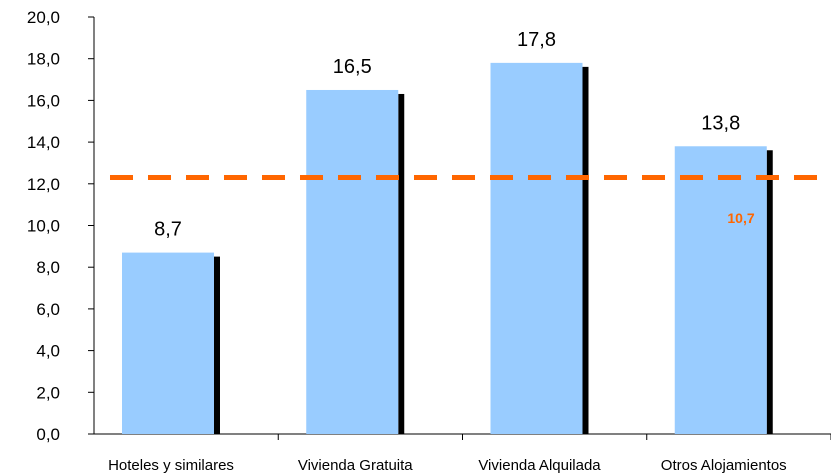  Describe the element at coordinates (355, 465) in the screenshot. I see `x-tick-label: Vivienda Gratuita` at that location.